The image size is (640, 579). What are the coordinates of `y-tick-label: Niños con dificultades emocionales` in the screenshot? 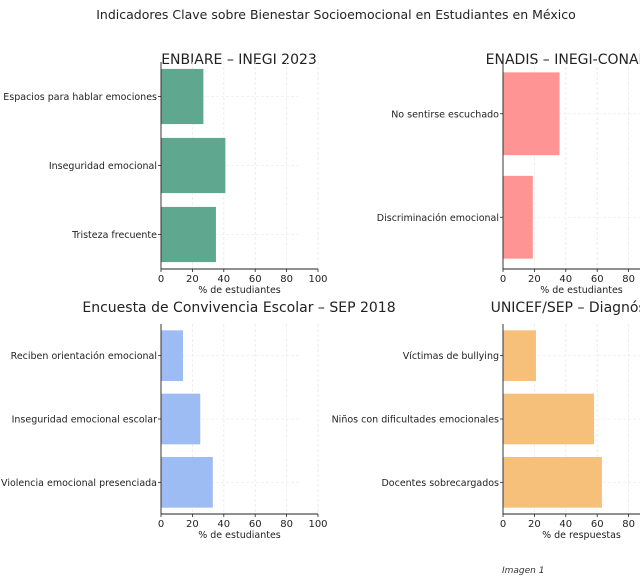 It's located at (415, 420).